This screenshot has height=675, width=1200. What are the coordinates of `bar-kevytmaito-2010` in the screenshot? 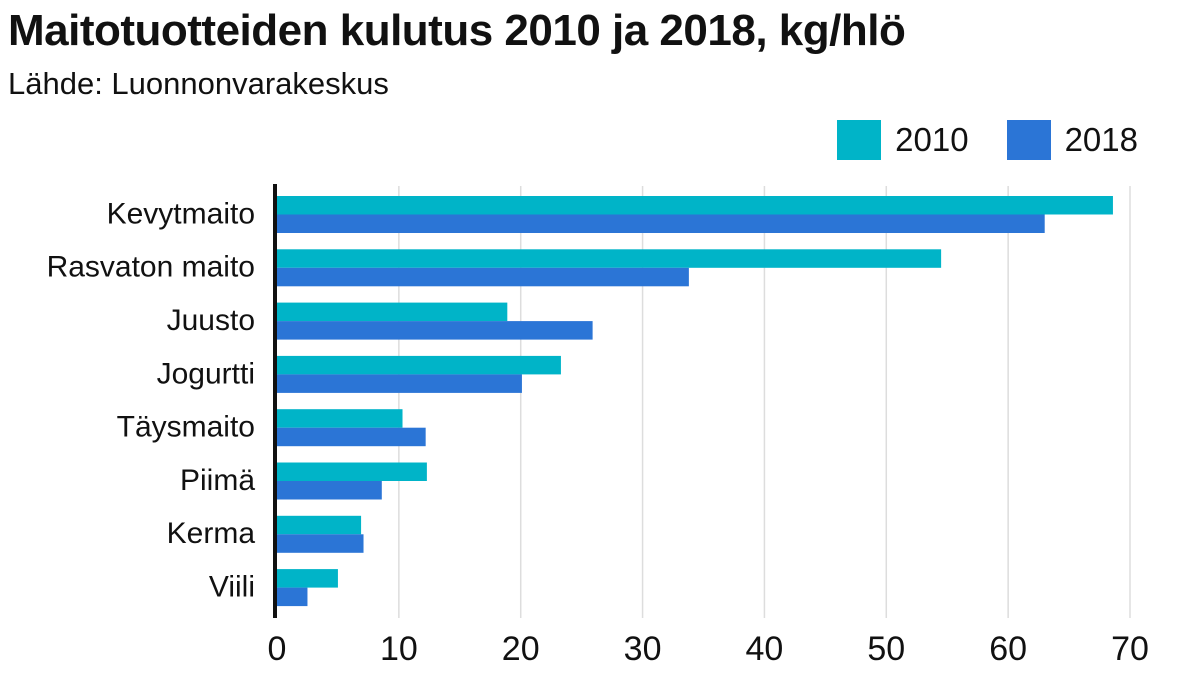 It's located at (695, 205).